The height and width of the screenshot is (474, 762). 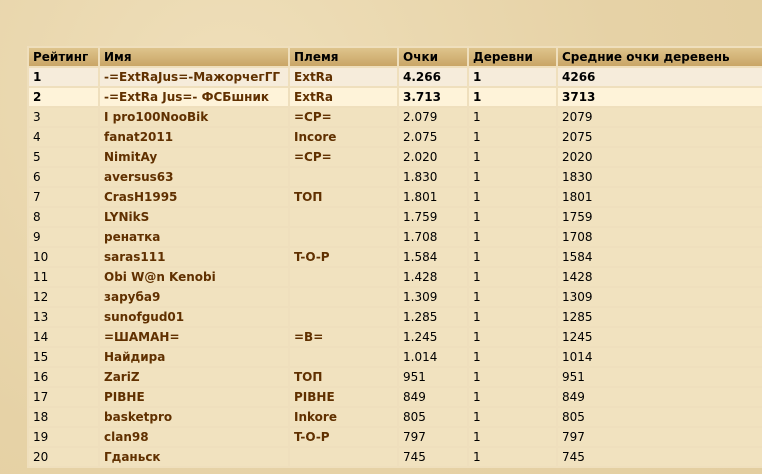 I want to click on player-name-link: CrasH1995, so click(x=141, y=197).